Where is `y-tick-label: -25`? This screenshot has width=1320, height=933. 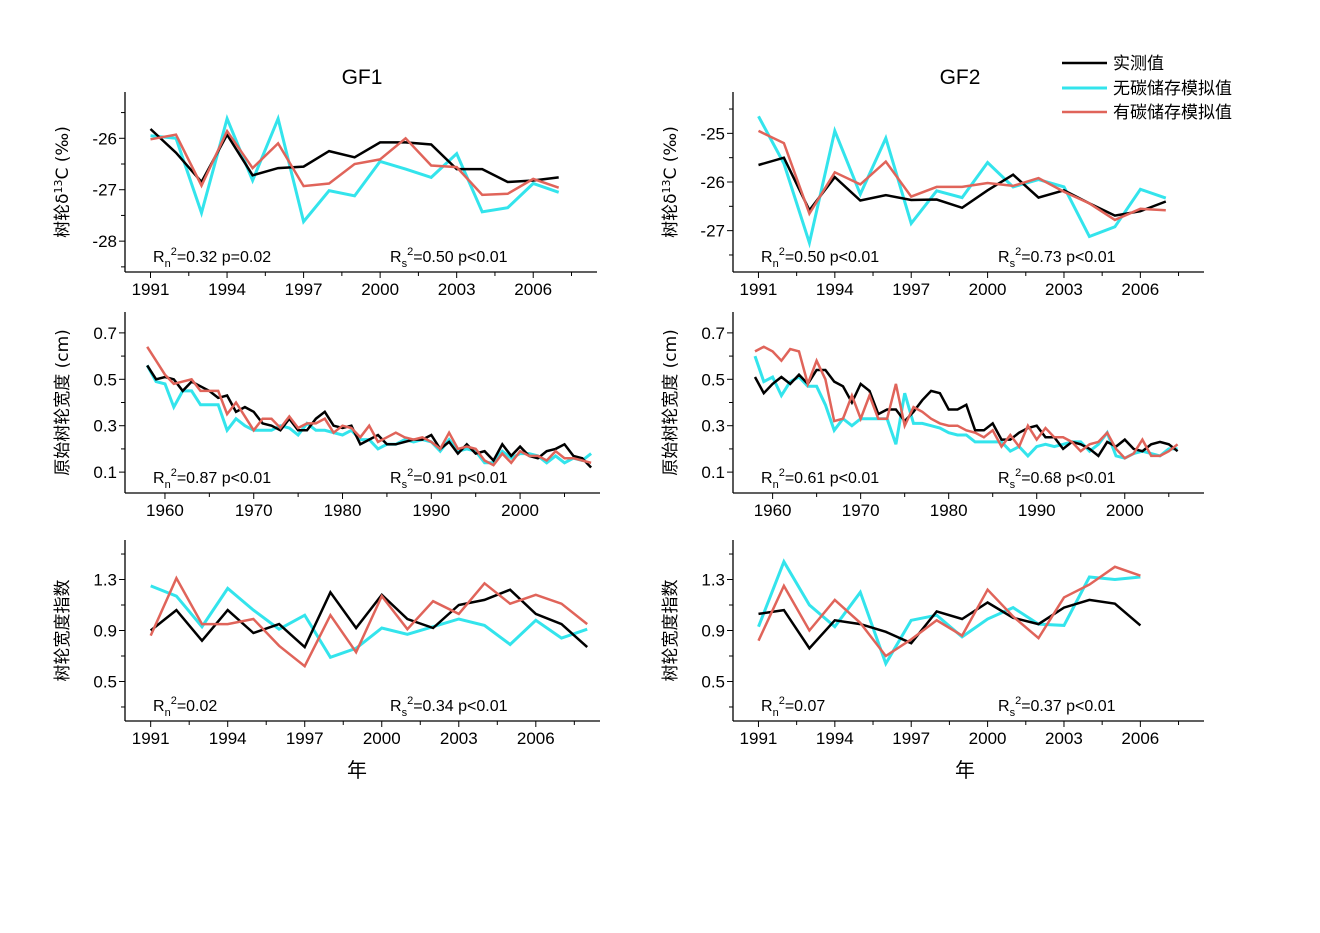 y-tick-label: -25 is located at coordinates (712, 133).